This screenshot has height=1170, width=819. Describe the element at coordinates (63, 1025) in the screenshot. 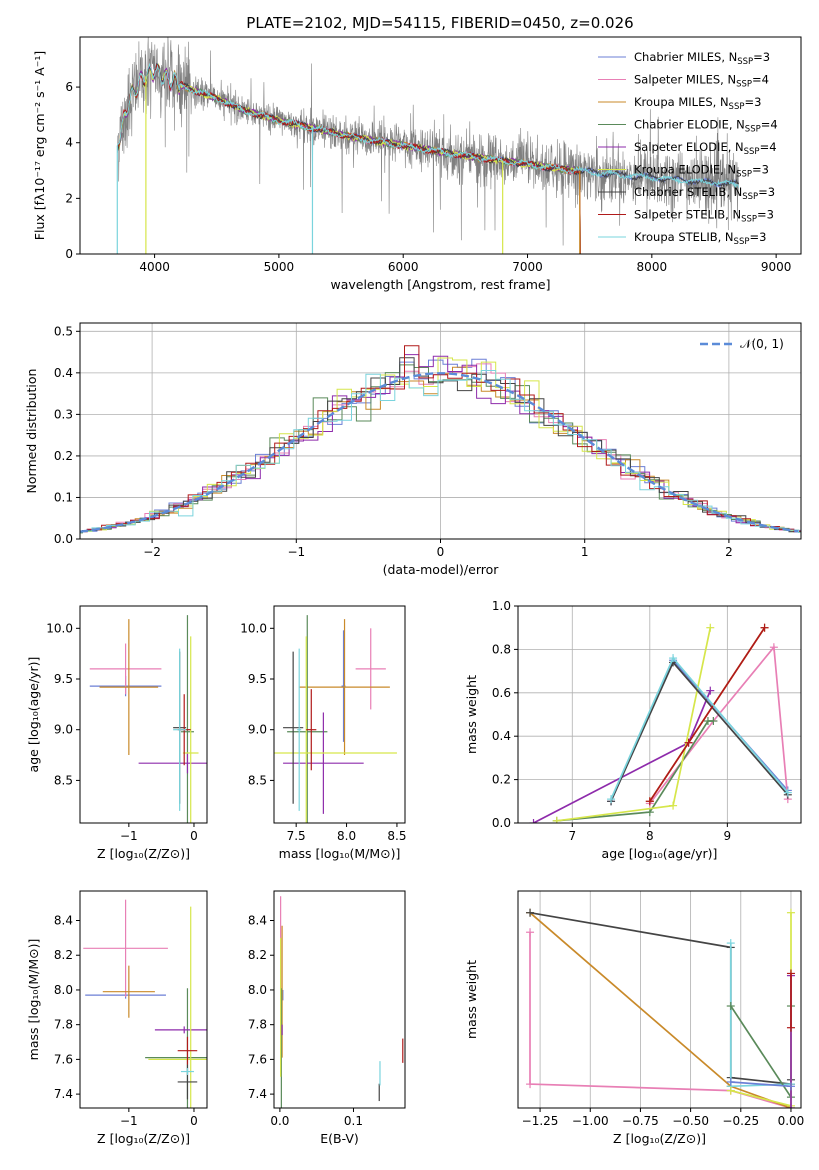

I see `y-tick-label: 7.8` at that location.